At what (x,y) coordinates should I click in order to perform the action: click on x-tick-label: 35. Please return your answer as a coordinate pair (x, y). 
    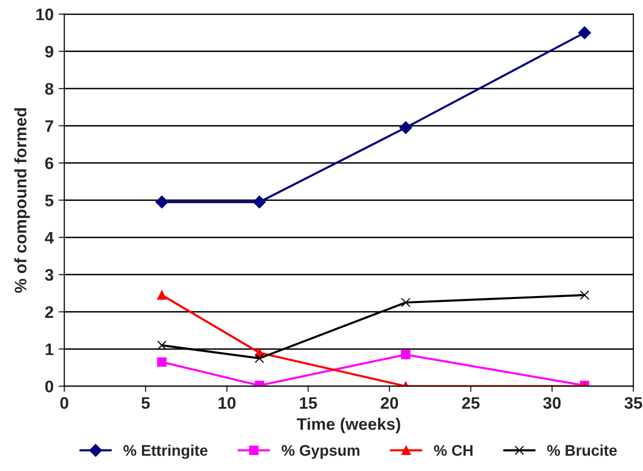
    Looking at the image, I should click on (633, 403).